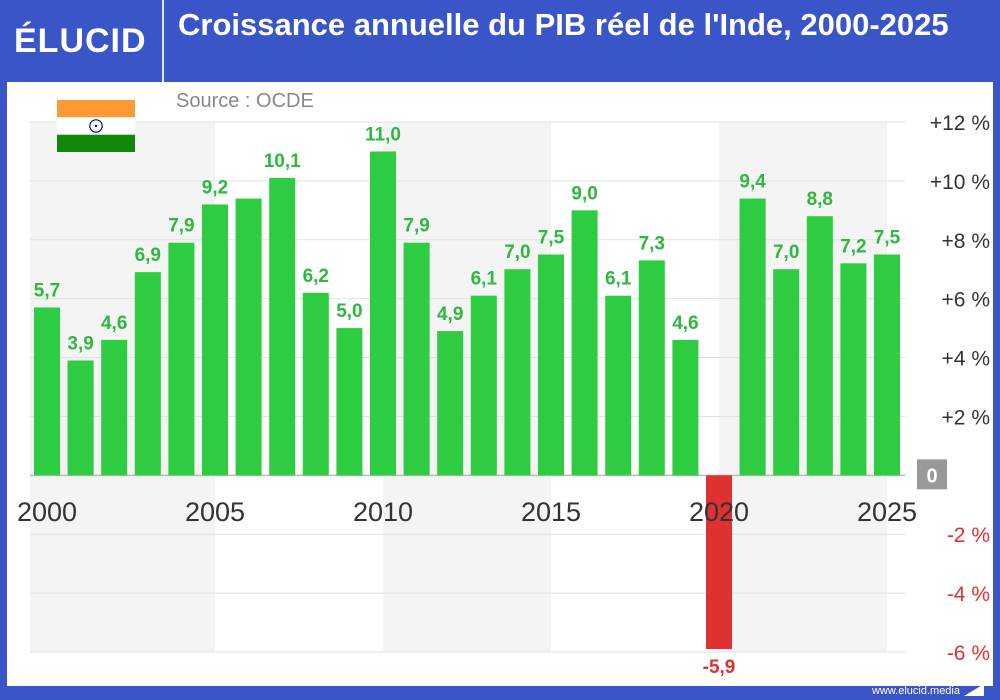  Describe the element at coordinates (968, 653) in the screenshot. I see `y-tick--6: -6 %` at that location.